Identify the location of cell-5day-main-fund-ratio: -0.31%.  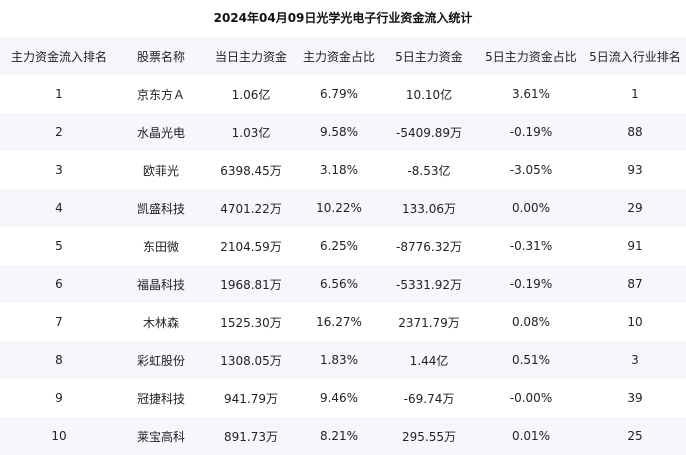
(531, 246).